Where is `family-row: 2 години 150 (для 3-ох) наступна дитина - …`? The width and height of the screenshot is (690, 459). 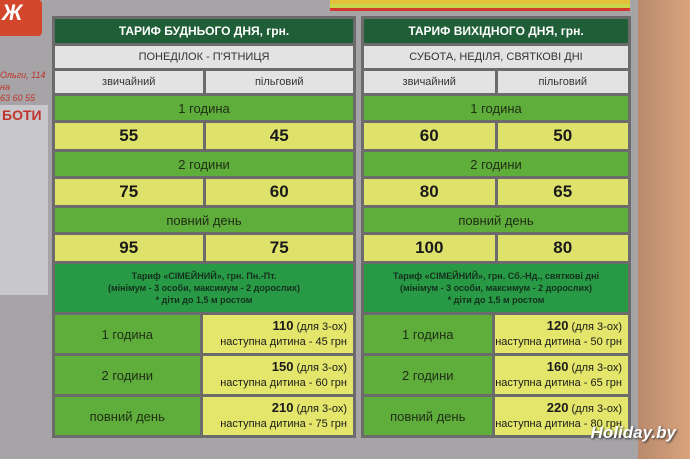
family-row: 2 години 150 (для 3-ох) наступна дитина - … is located at coordinates (204, 375).